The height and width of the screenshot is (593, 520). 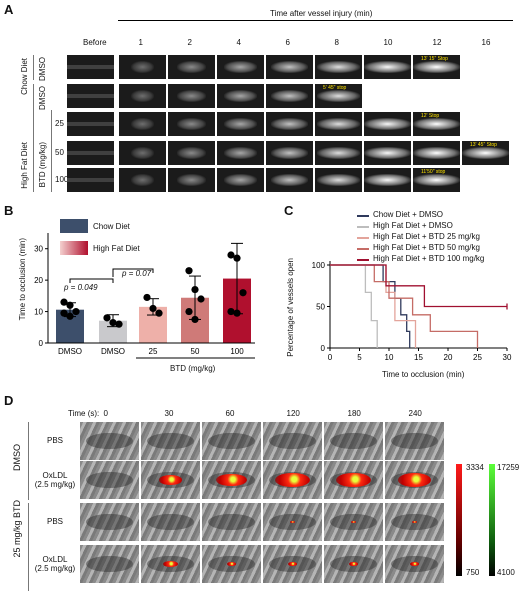 I want to click on col-label: 2, so click(x=189, y=42).